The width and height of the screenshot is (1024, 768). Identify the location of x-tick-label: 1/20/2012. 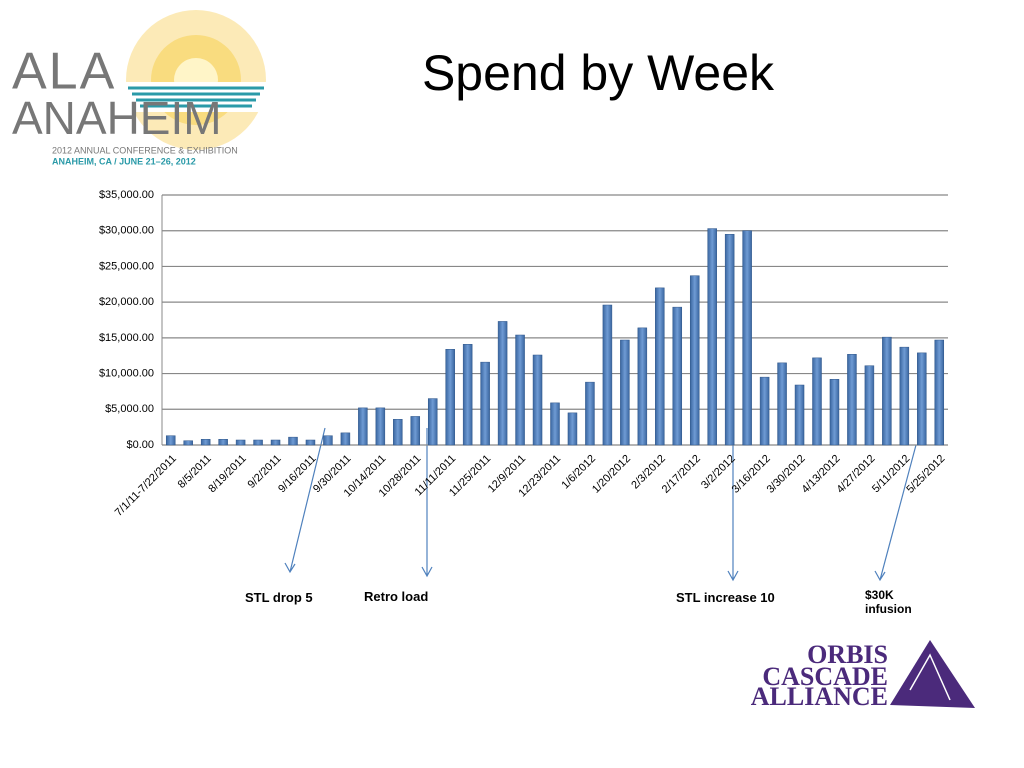
(611, 474).